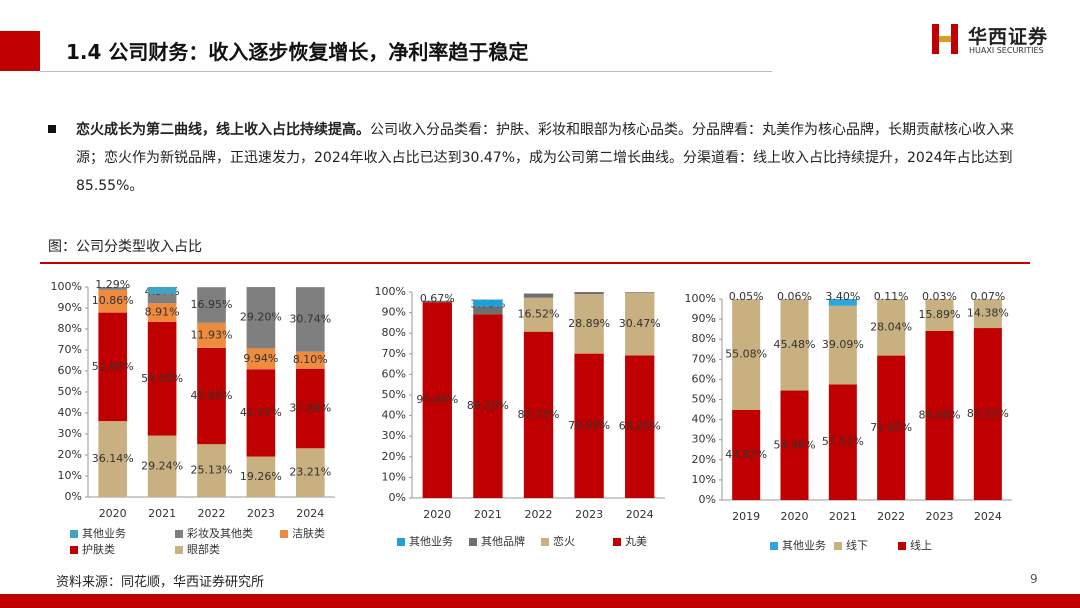 The image size is (1080, 608). What do you see at coordinates (212, 470) in the screenshot?
I see `data-label: 25.13%` at bounding box center [212, 470].